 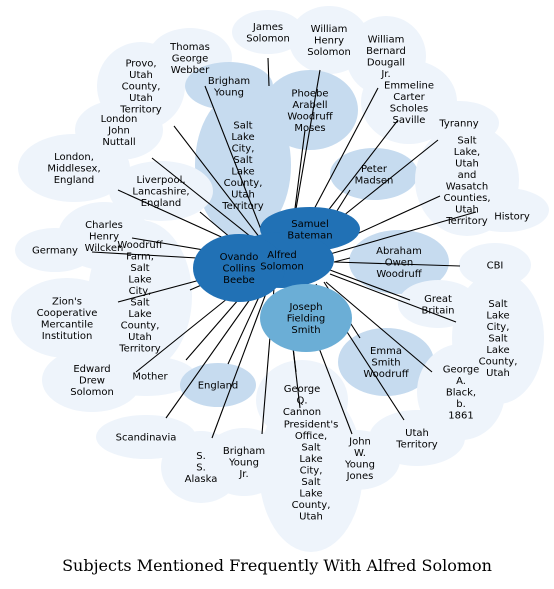 I want to click on node-label-line: Young, so click(x=359, y=464).